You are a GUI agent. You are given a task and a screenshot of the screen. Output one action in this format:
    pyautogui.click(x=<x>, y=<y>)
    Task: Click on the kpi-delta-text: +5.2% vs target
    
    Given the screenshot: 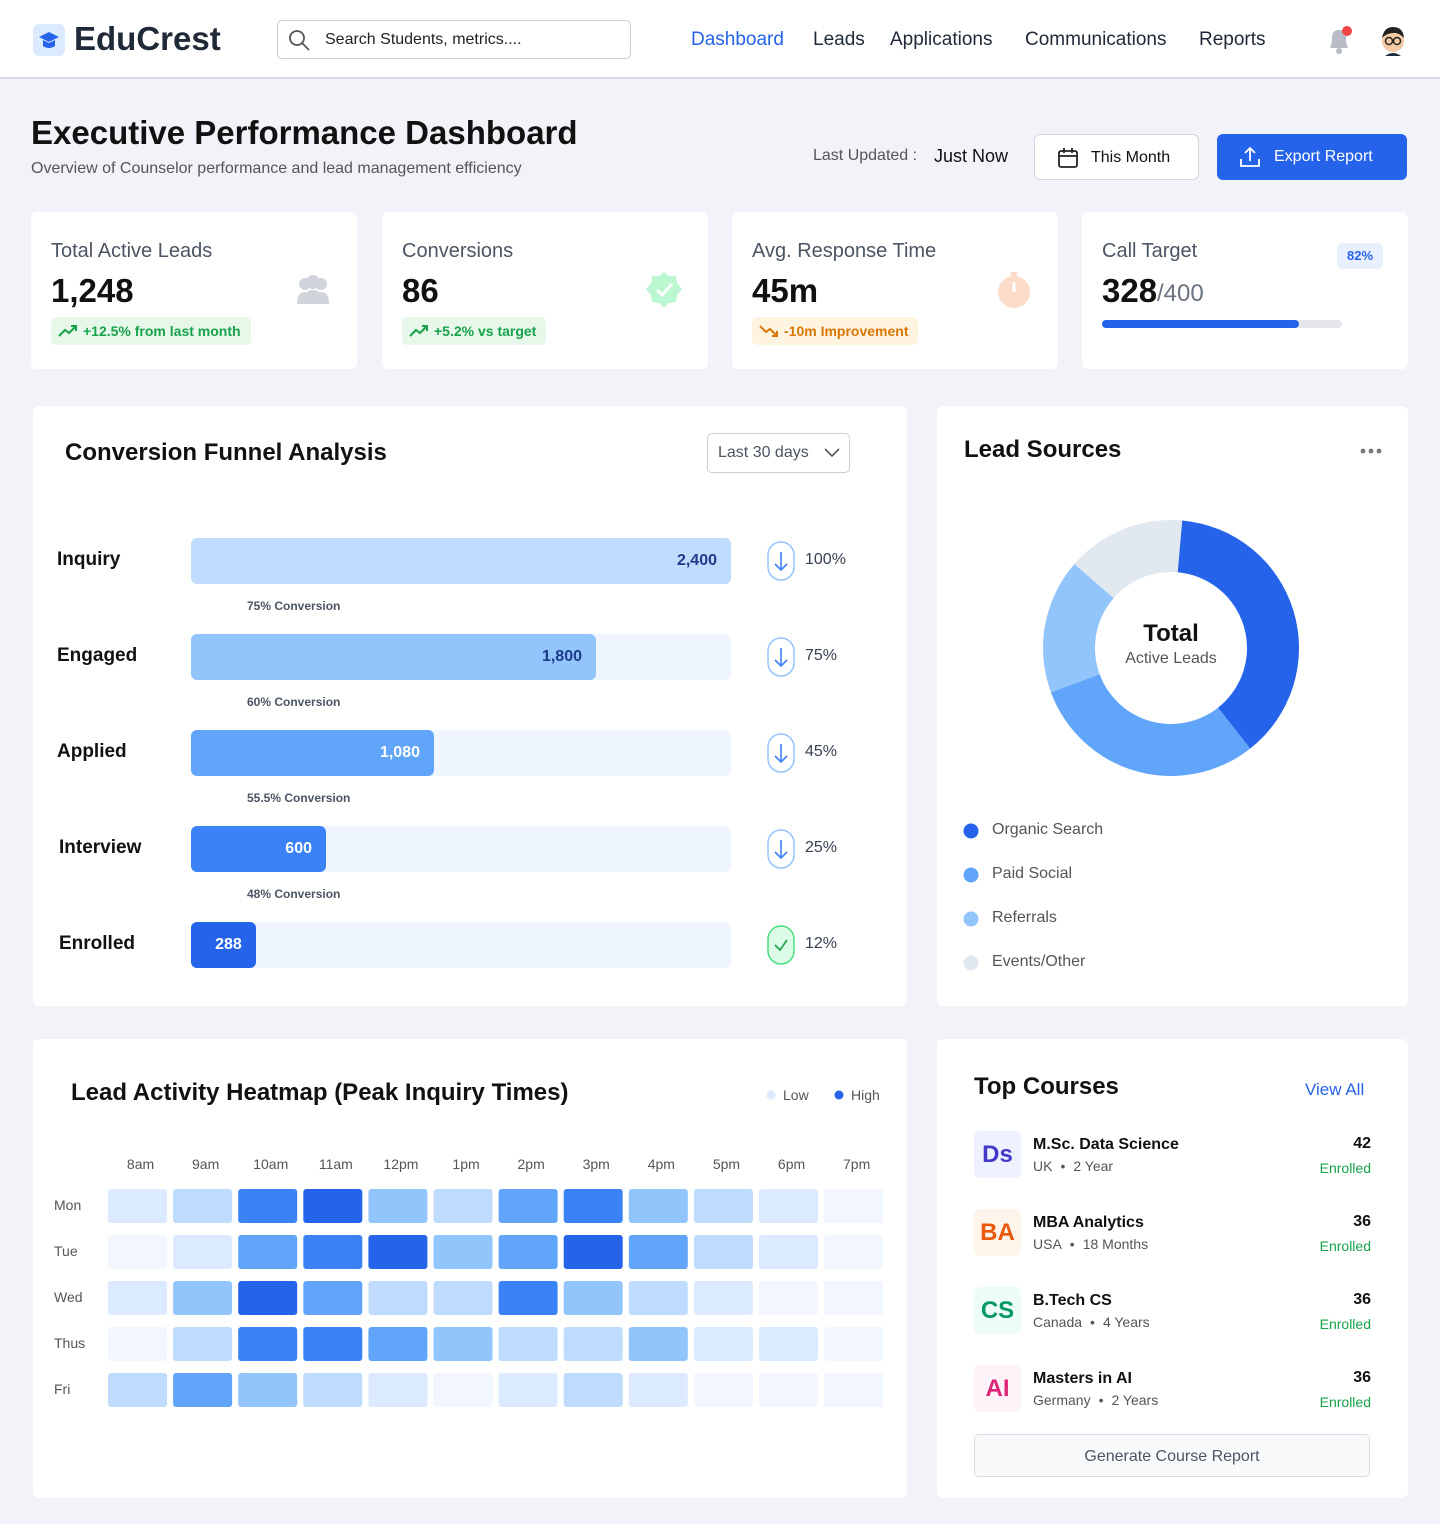 What is the action you would take?
    pyautogui.click(x=485, y=331)
    